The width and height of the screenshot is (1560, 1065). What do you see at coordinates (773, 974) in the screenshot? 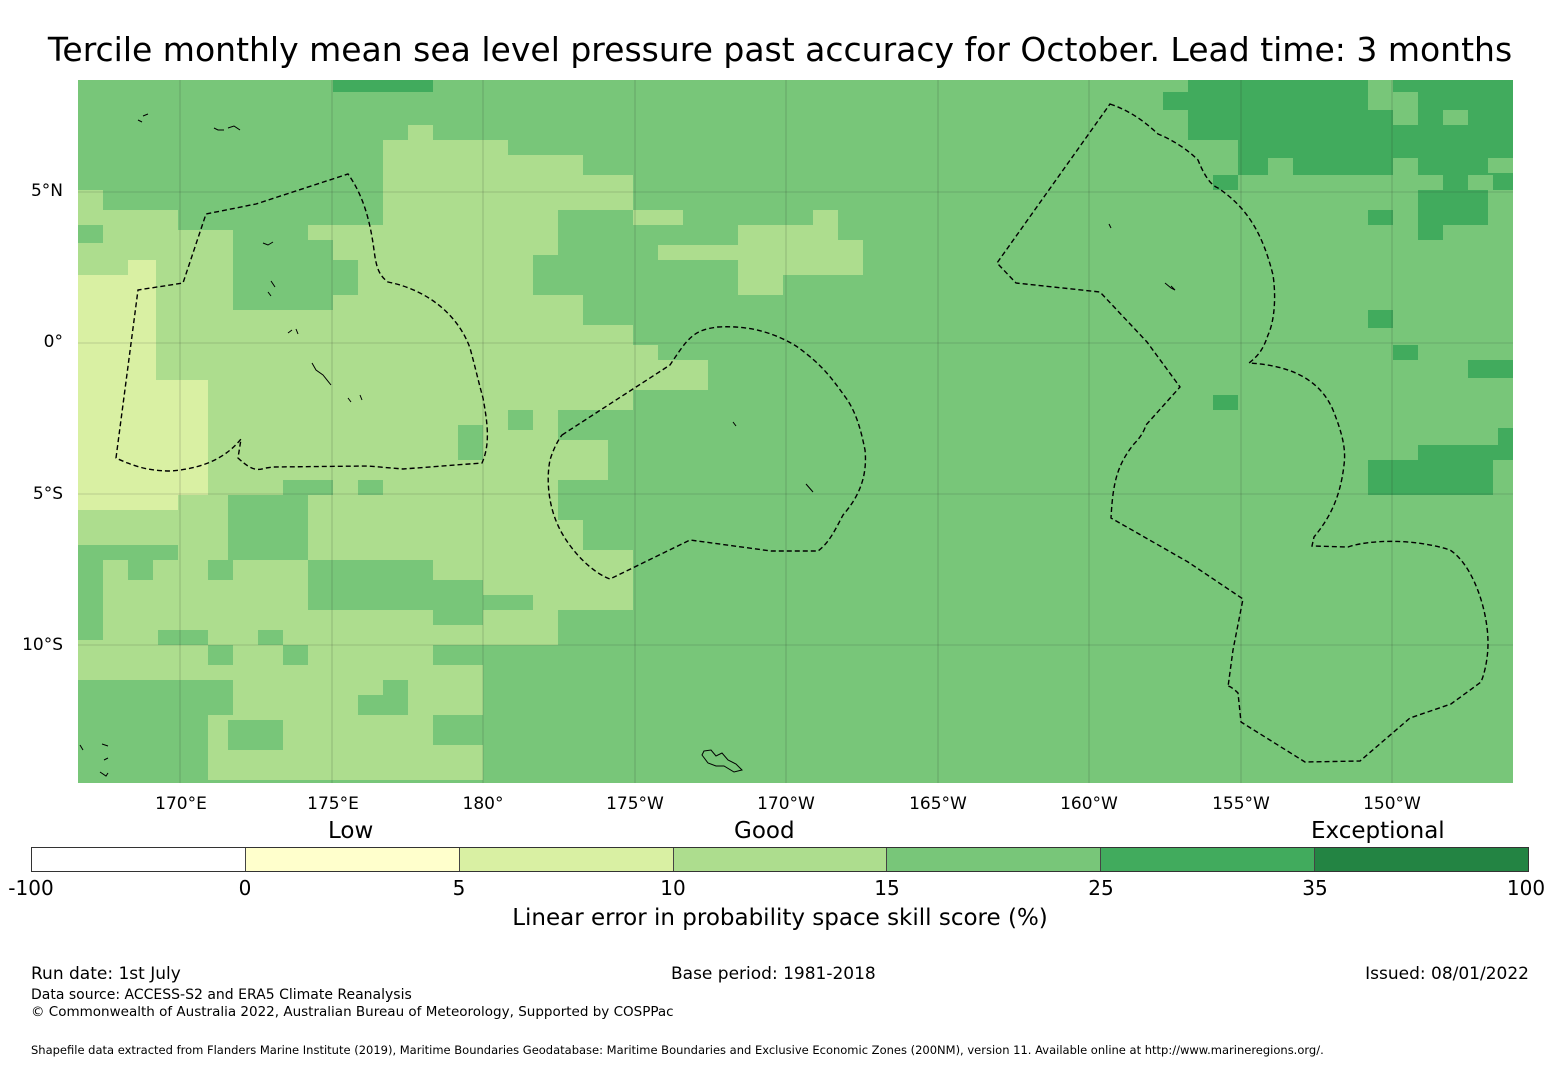
I see `base-period: Base period: 1981-2018` at bounding box center [773, 974].